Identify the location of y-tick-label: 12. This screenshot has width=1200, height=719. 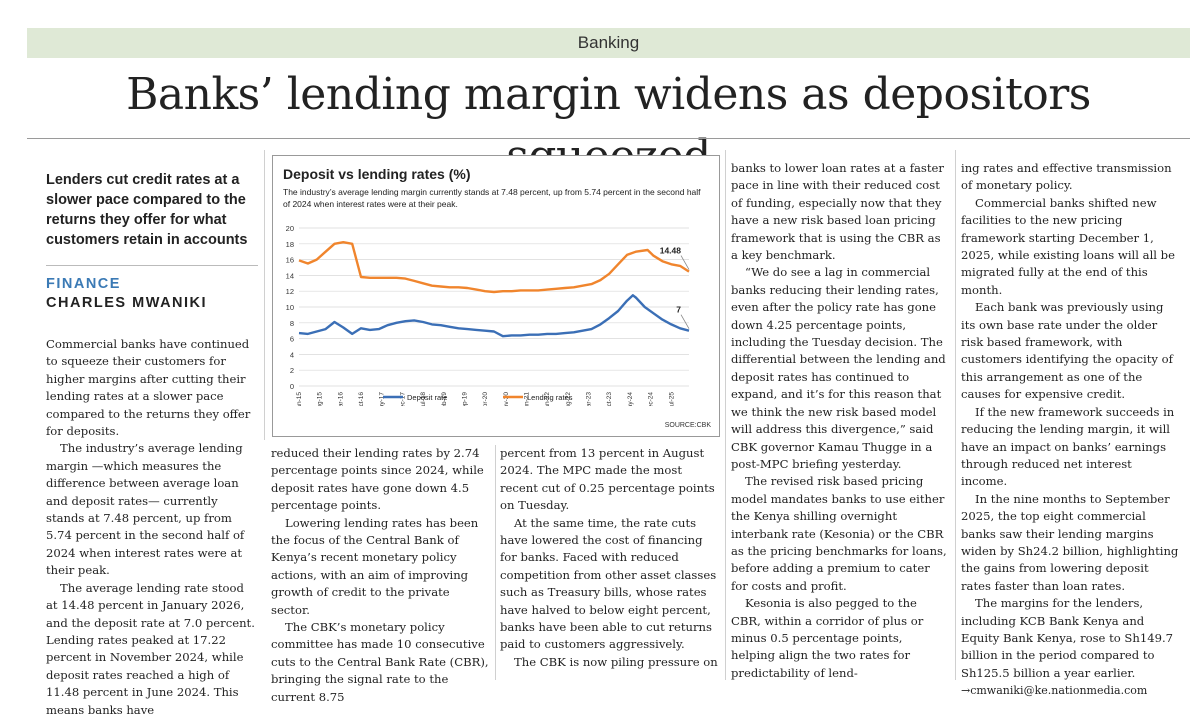
(290, 291).